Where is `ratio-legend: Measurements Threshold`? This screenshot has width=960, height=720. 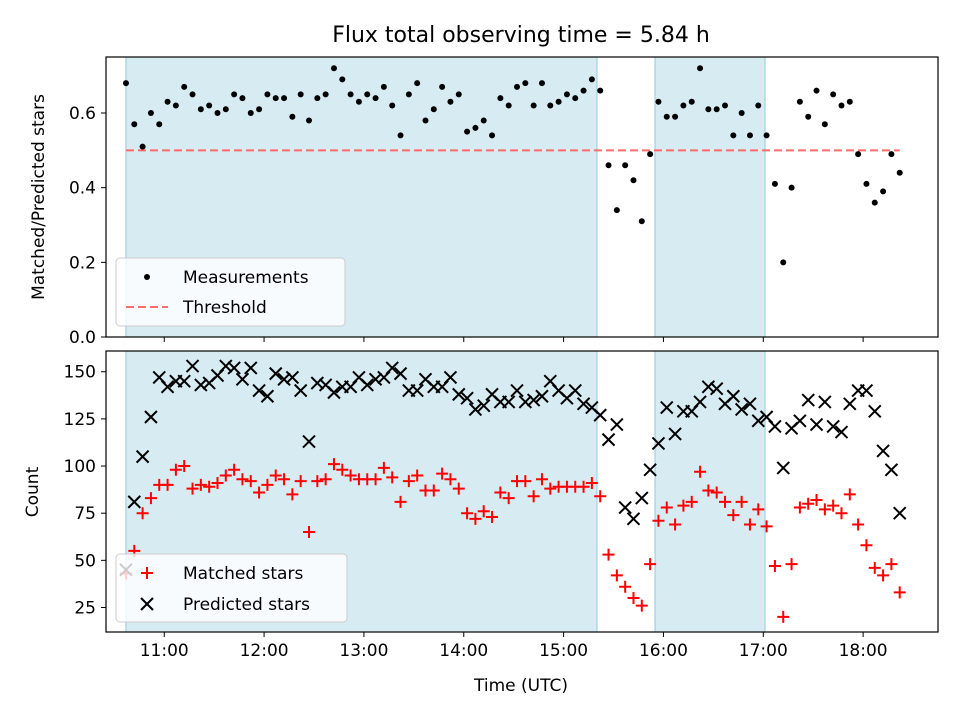 ratio-legend: Measurements Threshold is located at coordinates (230, 292).